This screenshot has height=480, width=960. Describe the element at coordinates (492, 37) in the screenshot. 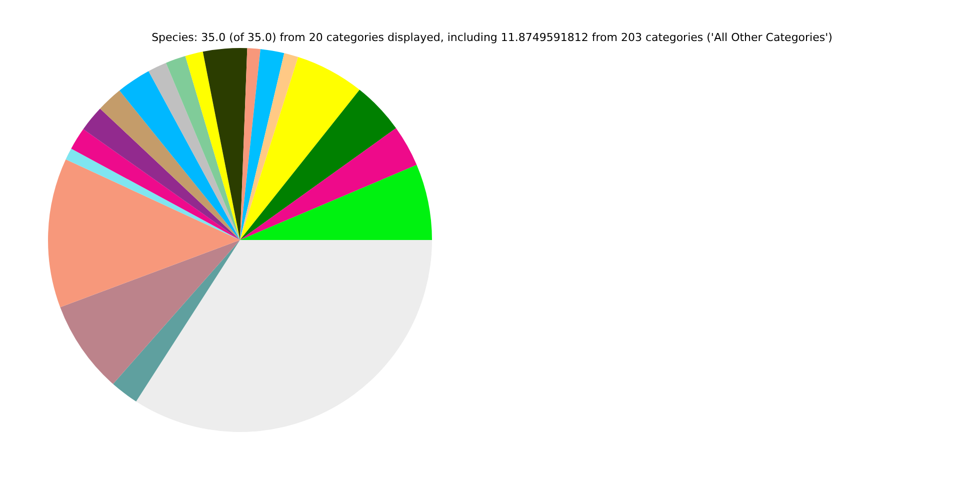

I see `text: Species: 35.0 (of 35.0) from 20 categories displayed, including 11.8749591812 from 203 categories ('All Other Categories')` at that location.